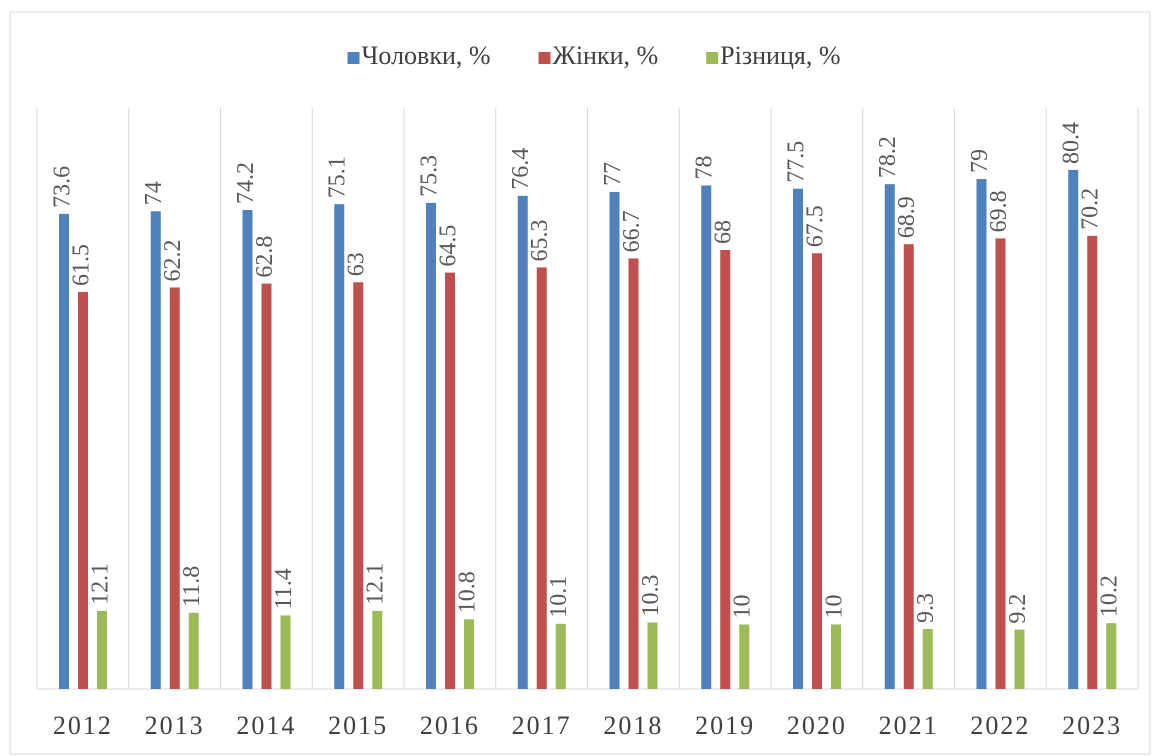  Describe the element at coordinates (888, 157) in the screenshot. I see `data-label: 78.2` at that location.